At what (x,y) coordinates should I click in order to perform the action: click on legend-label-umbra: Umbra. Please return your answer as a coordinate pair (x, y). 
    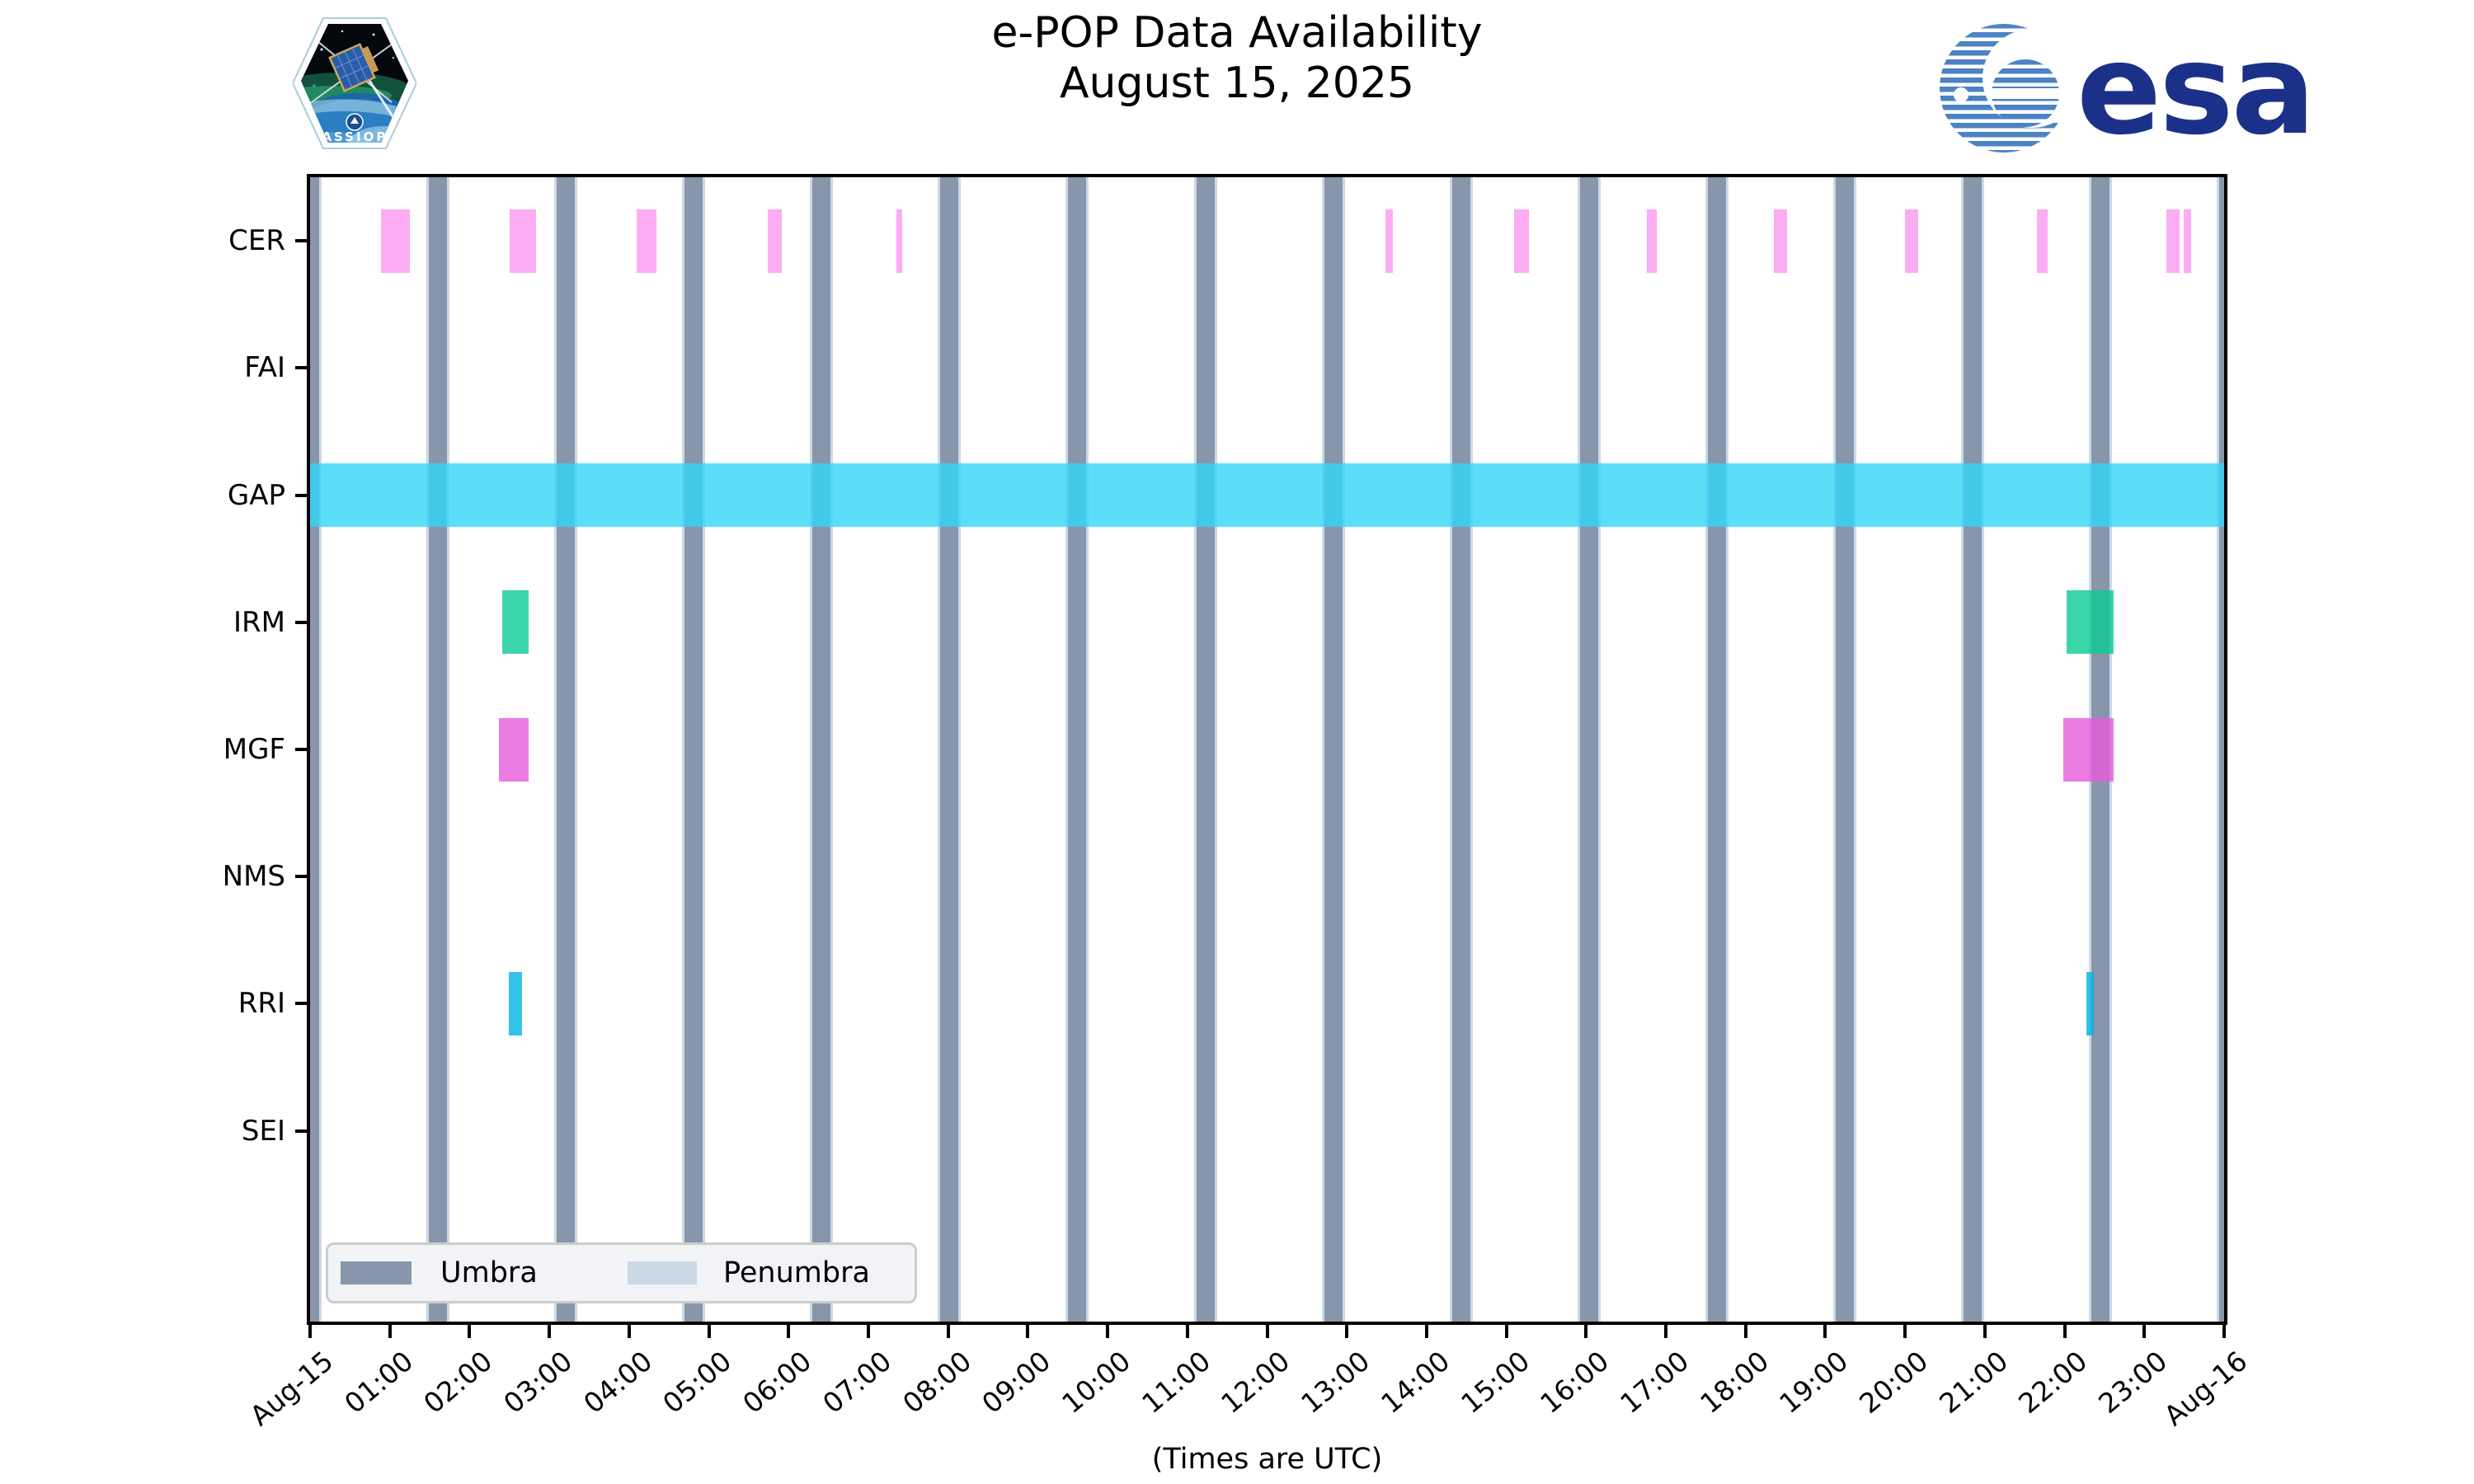
    Looking at the image, I should click on (489, 1272).